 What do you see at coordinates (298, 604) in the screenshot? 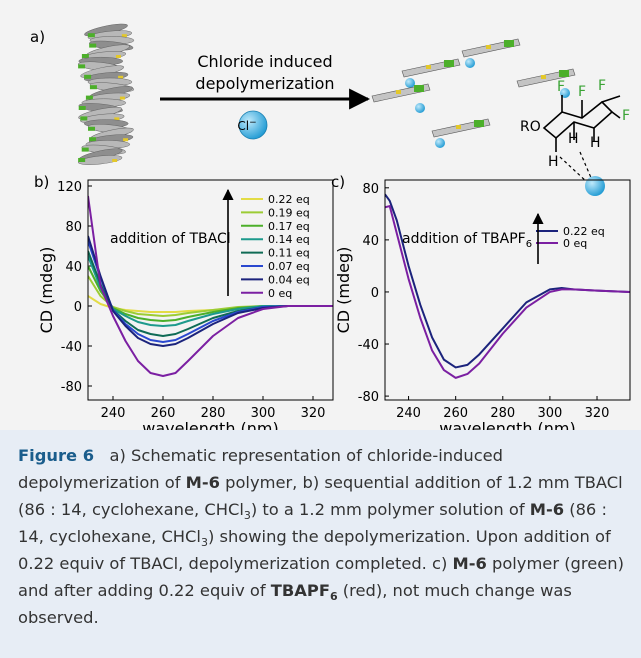
I see `caption-plain: (red), not much change was observed.` at bounding box center [298, 604].